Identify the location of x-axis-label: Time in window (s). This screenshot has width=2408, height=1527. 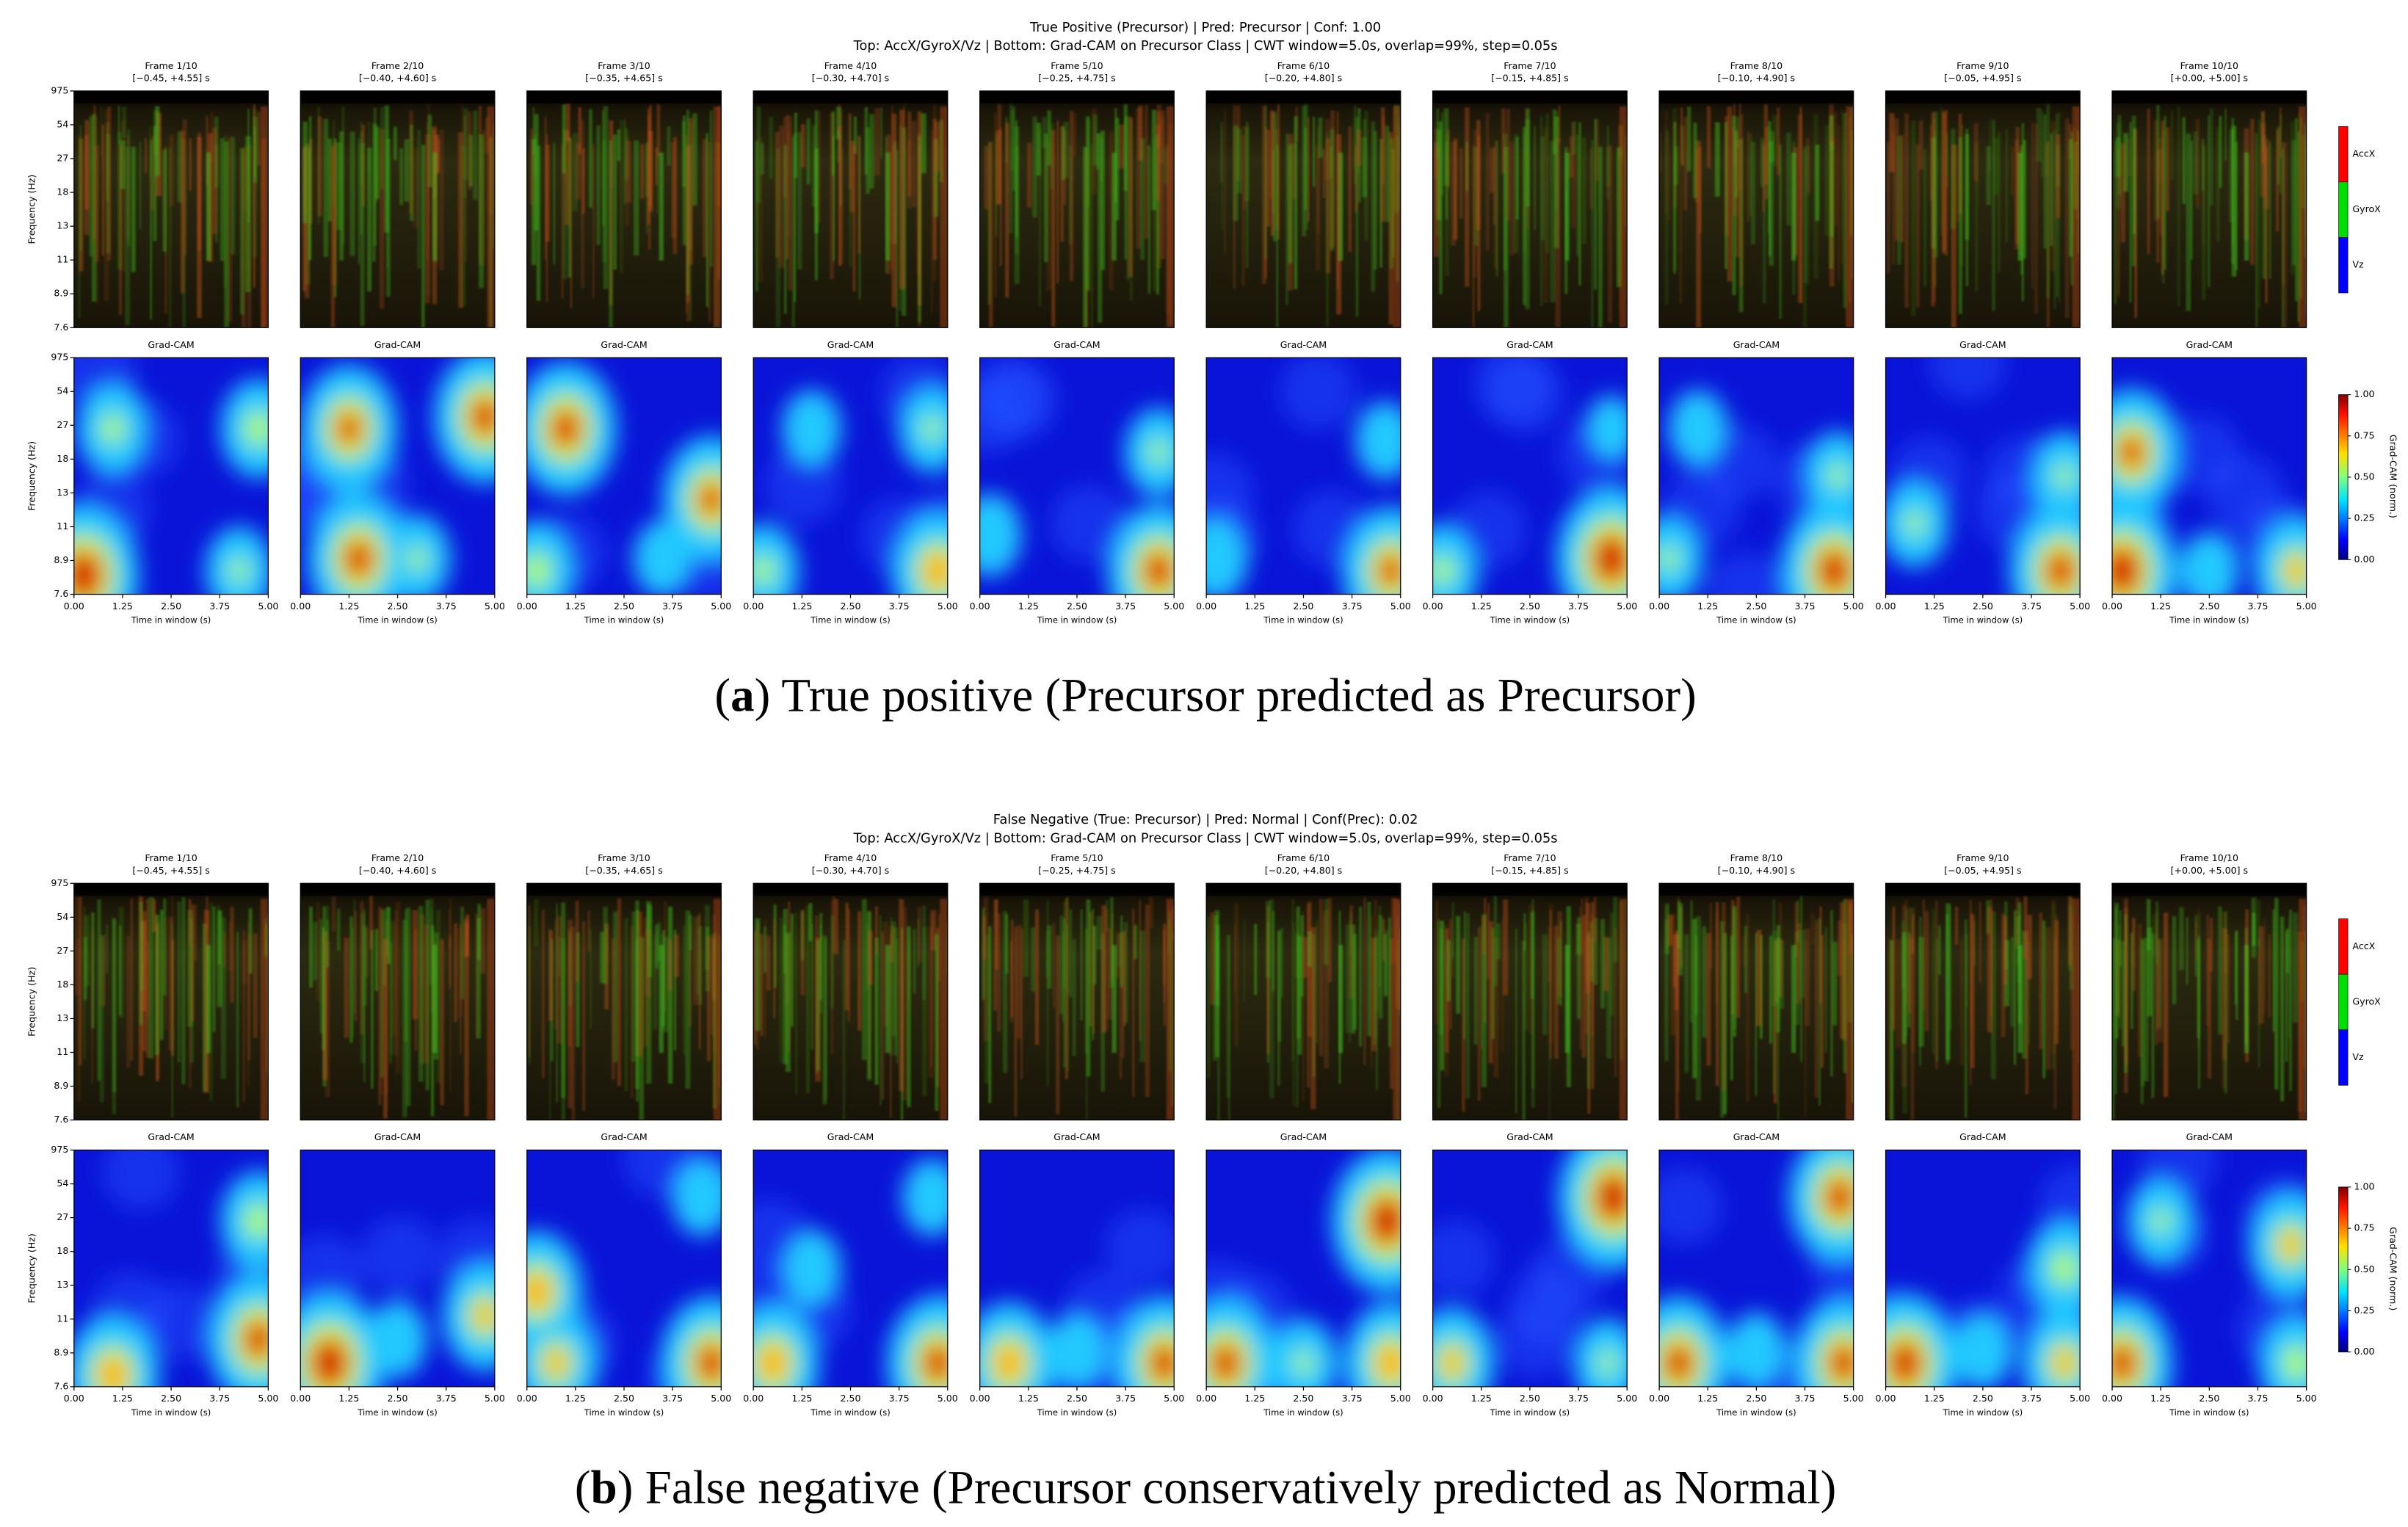
(1530, 620).